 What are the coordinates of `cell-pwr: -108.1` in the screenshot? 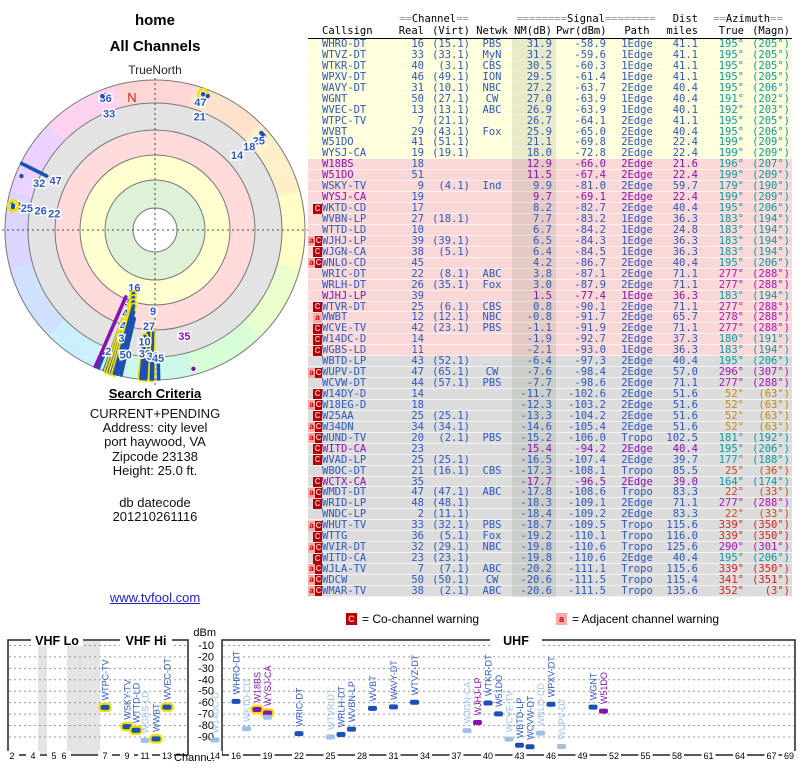 It's located at (587, 471).